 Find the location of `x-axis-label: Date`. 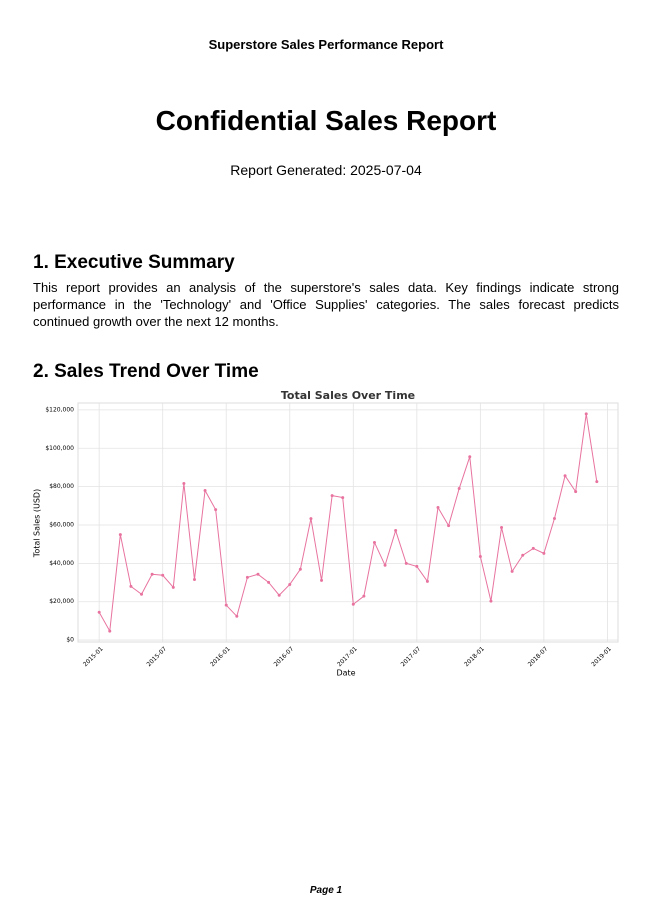

x-axis-label: Date is located at coordinates (345, 673).